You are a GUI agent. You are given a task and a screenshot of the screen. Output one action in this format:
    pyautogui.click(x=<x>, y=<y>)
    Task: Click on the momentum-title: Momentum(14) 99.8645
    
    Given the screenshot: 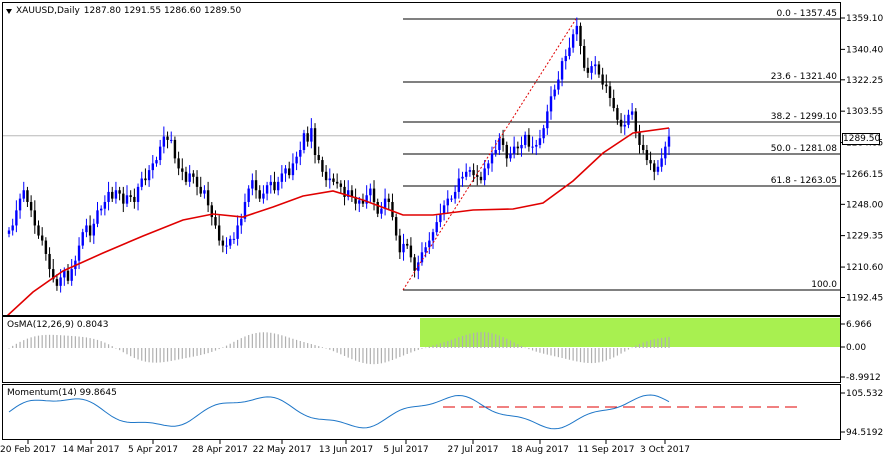 What is the action you would take?
    pyautogui.click(x=62, y=393)
    